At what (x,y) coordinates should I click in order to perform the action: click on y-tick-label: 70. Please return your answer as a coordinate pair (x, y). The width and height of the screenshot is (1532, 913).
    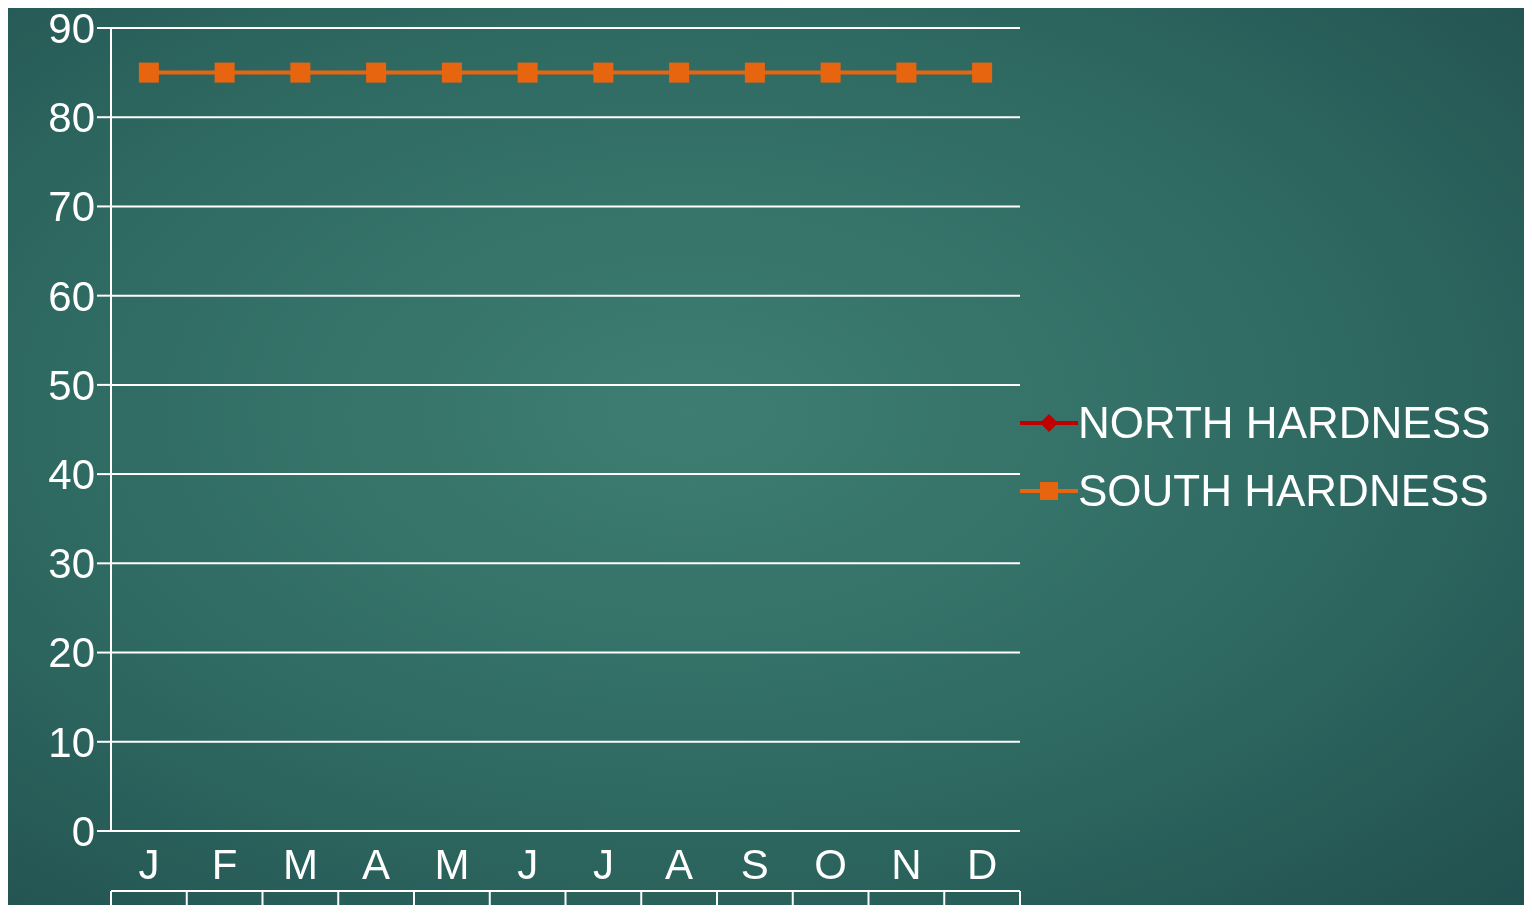
    Looking at the image, I should click on (71, 207).